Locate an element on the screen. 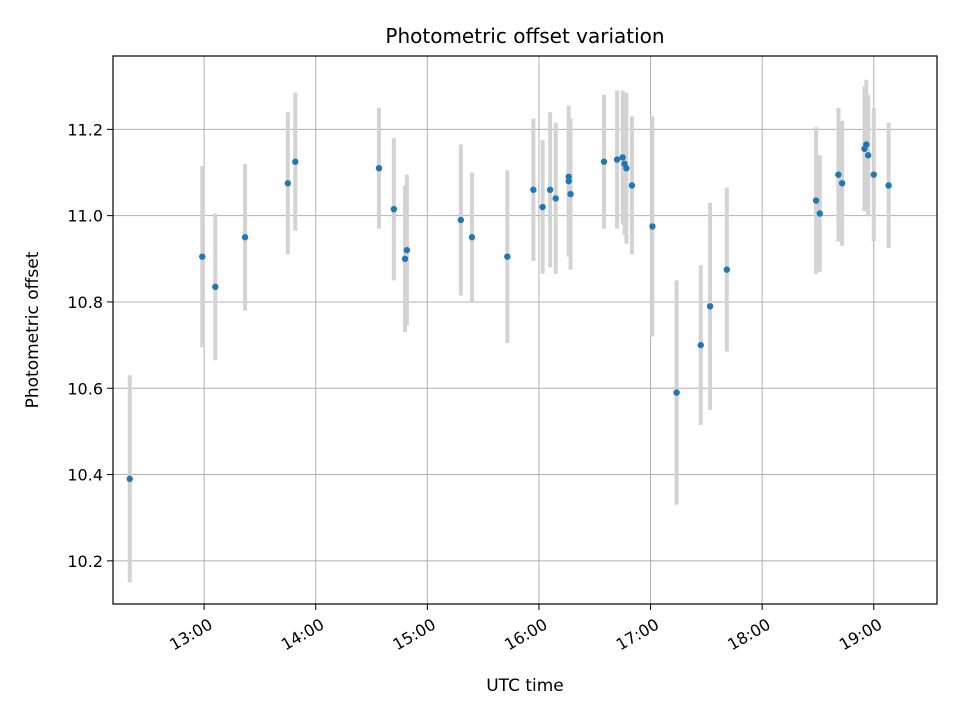 The width and height of the screenshot is (960, 720). y-tick-label: 10.4 is located at coordinates (85, 475).